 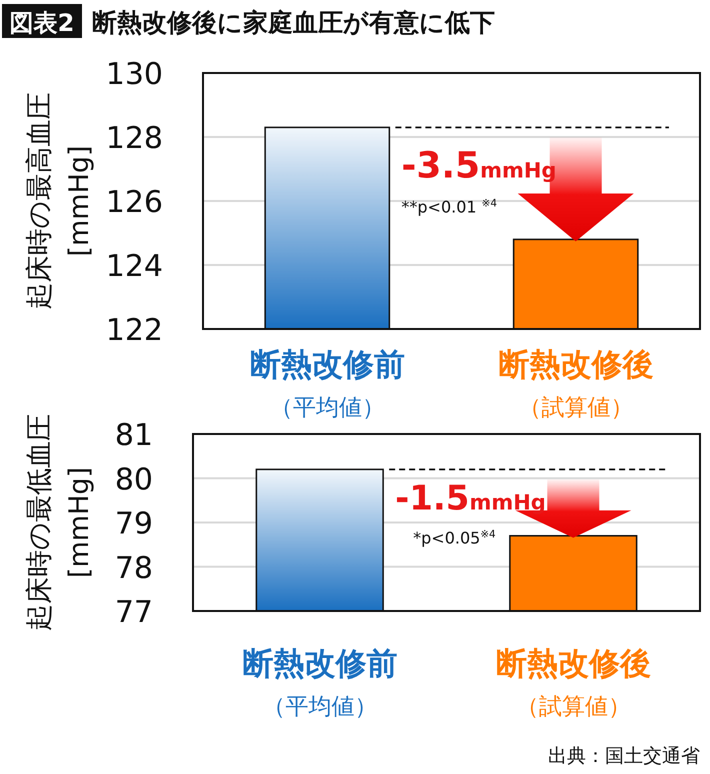 What do you see at coordinates (470, 498) in the screenshot?
I see `annotation: -1.5mmHg` at bounding box center [470, 498].